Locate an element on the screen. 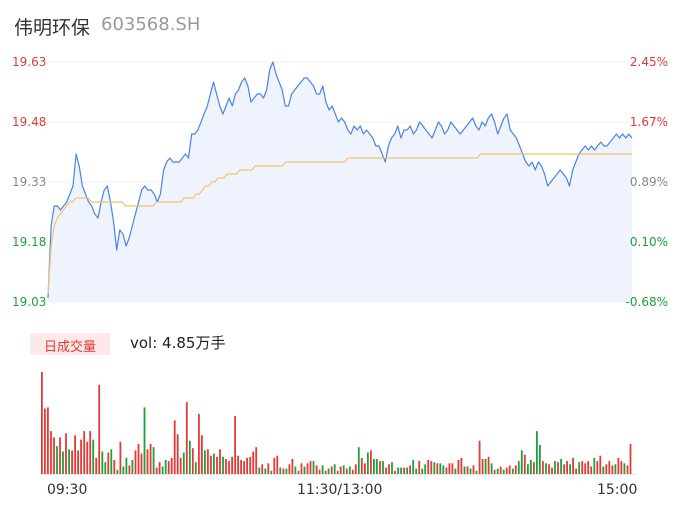 The height and width of the screenshot is (524, 686). percent-tick-label: 0.10% is located at coordinates (649, 242).